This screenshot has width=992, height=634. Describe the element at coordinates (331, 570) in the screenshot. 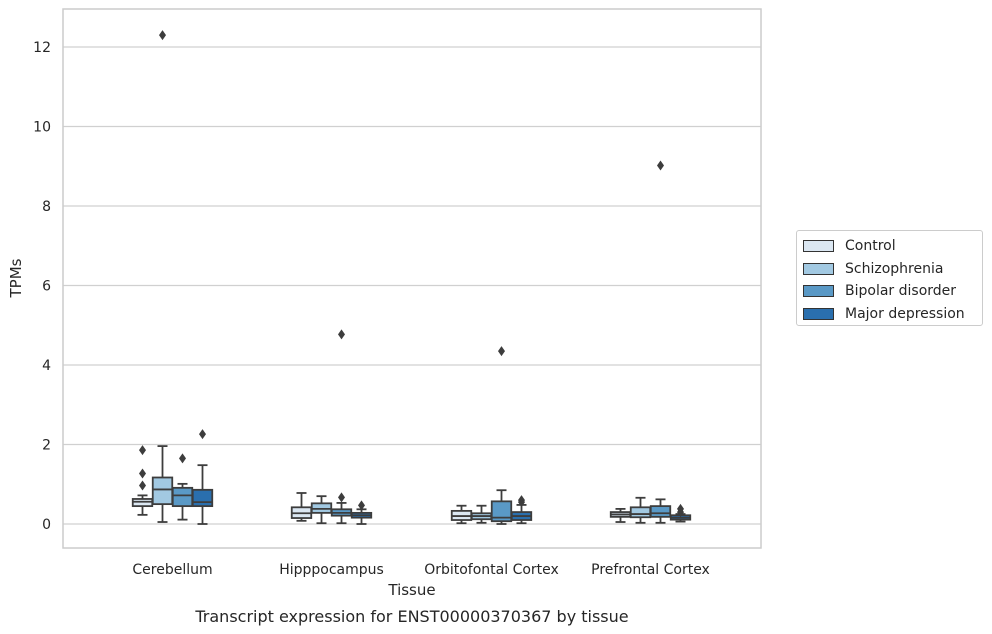

I see `x-tick-label: Hipppocampus` at that location.